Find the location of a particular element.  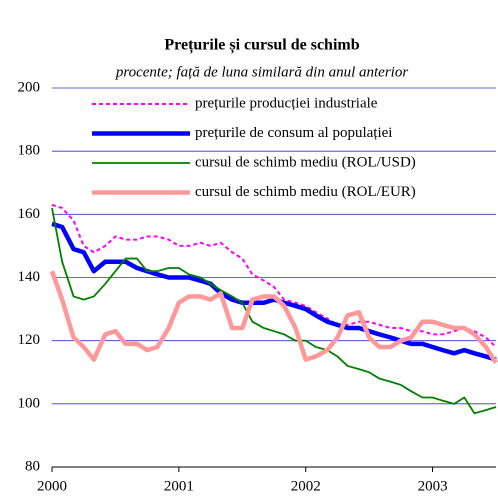

x-tick-label: 2001 is located at coordinates (179, 486).